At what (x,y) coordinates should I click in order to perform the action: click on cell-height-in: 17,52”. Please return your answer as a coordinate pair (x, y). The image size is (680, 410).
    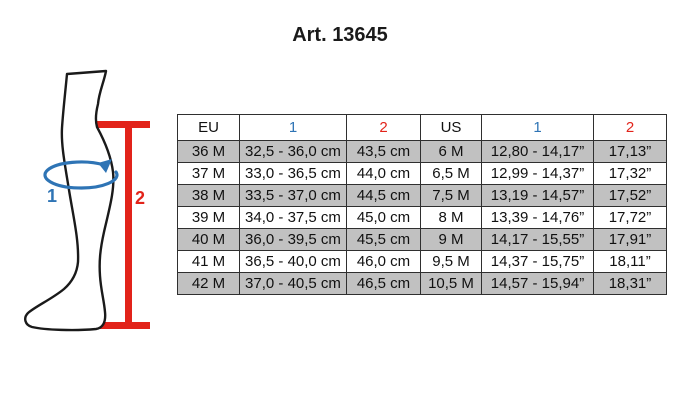
    Looking at the image, I should click on (630, 195).